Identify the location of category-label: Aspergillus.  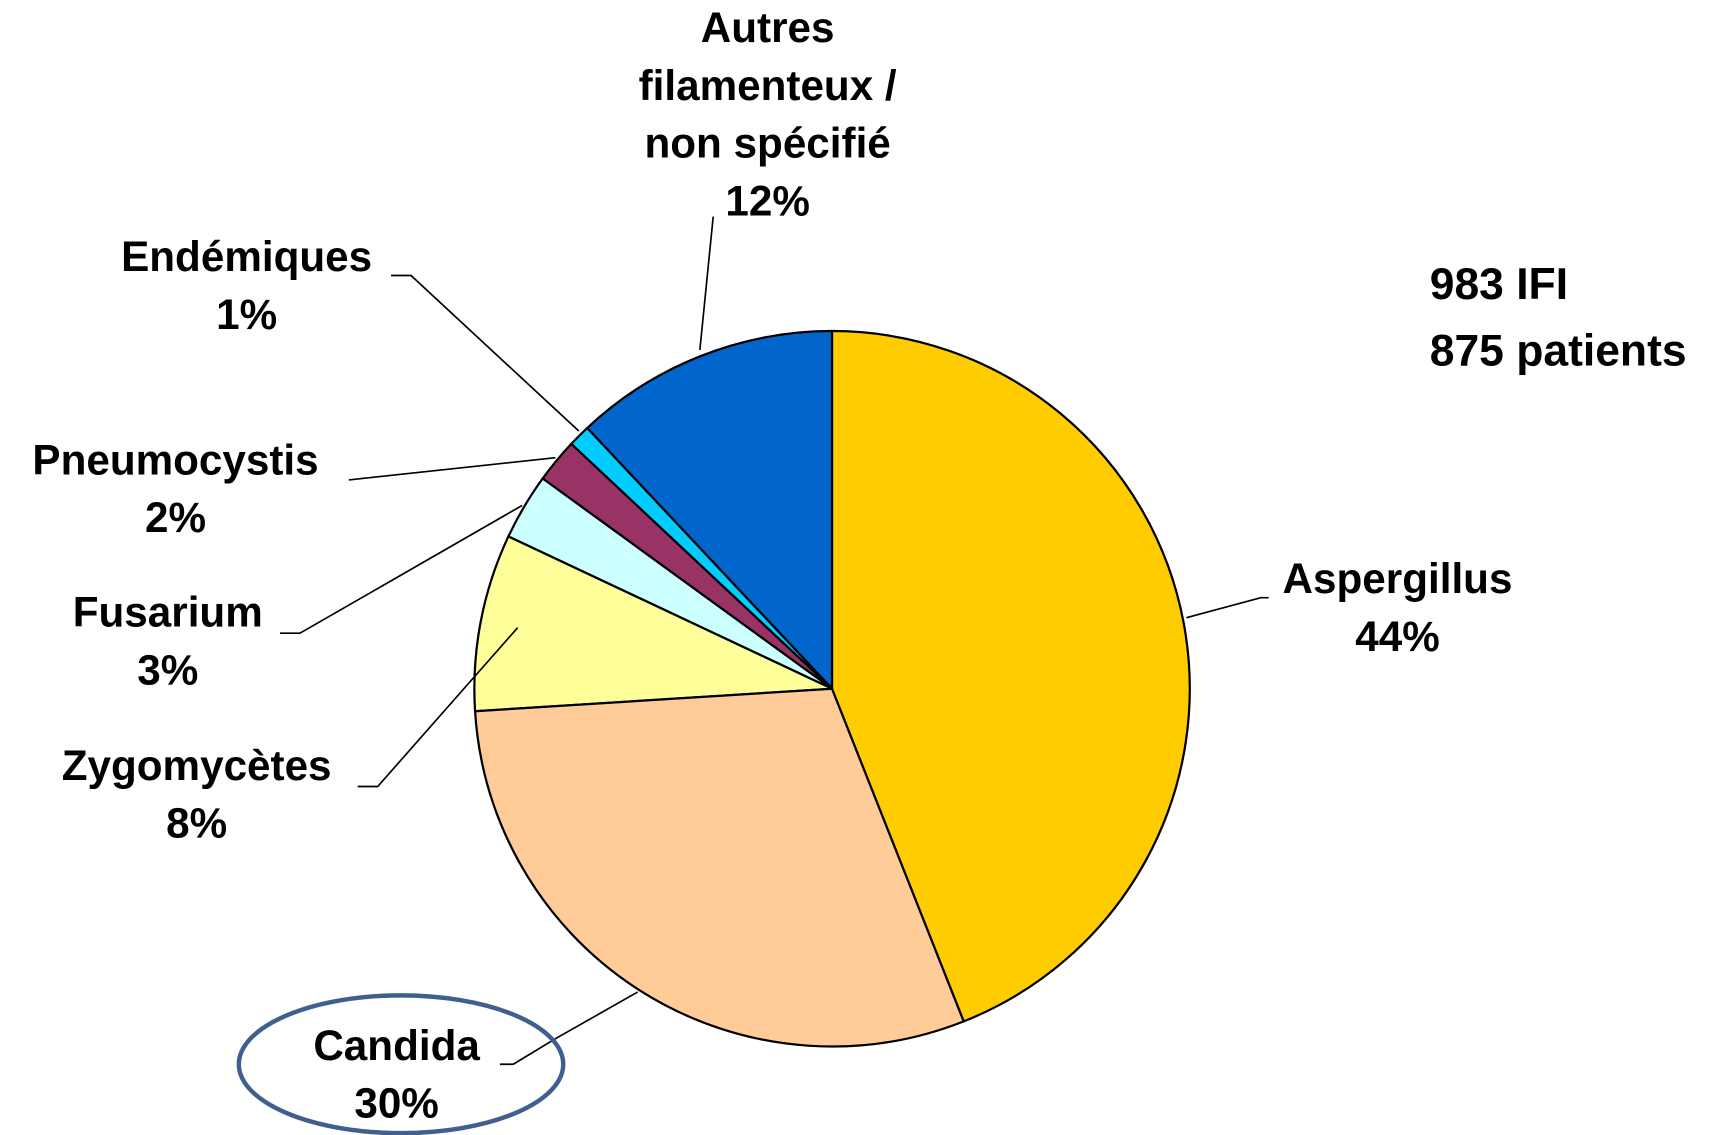
(1397, 580).